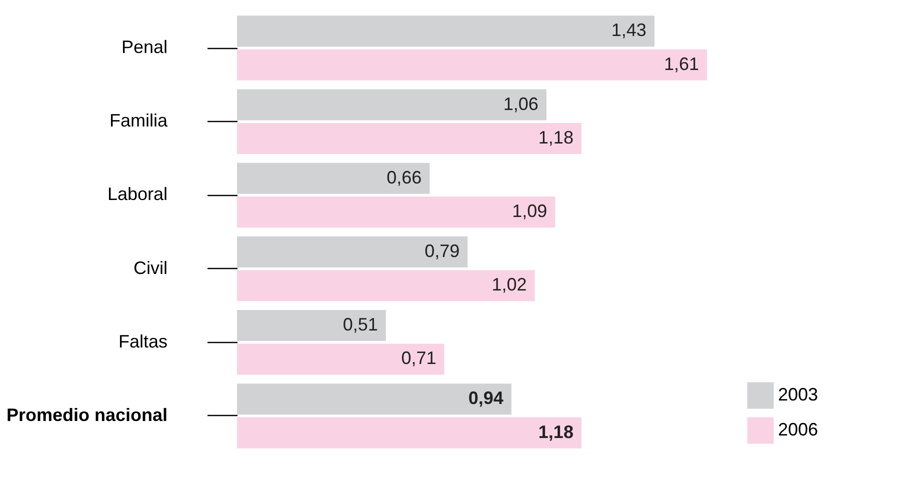 This screenshot has width=908, height=486. Describe the element at coordinates (87, 414) in the screenshot. I see `y-tick-label: Promedio nacional` at that location.